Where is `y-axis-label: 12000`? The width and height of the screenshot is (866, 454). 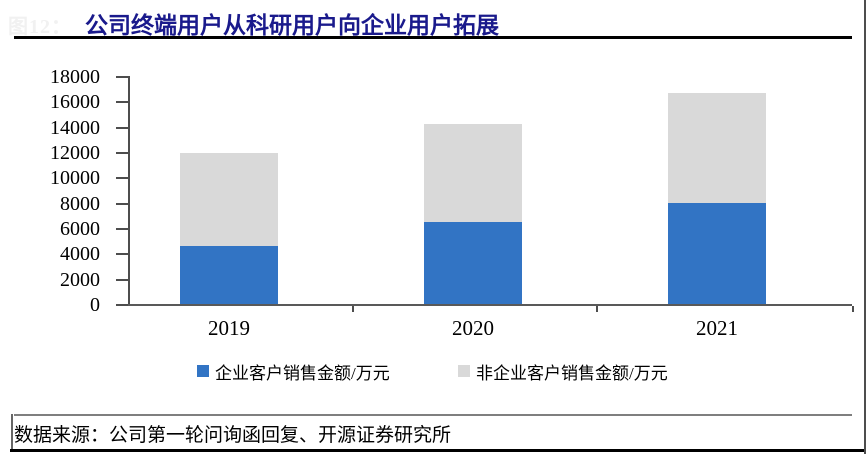 y-axis-label: 12000 is located at coordinates (75, 153).